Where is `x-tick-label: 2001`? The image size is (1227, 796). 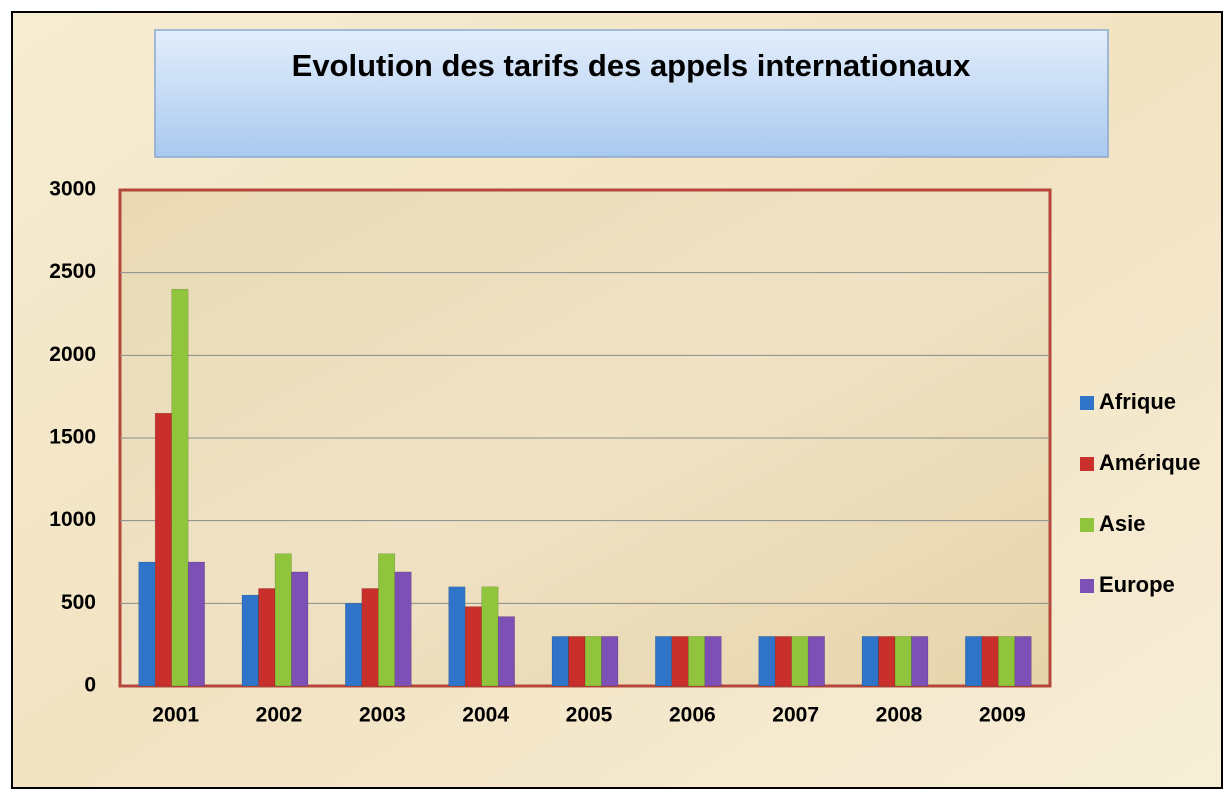 x-tick-label: 2001 is located at coordinates (175, 715).